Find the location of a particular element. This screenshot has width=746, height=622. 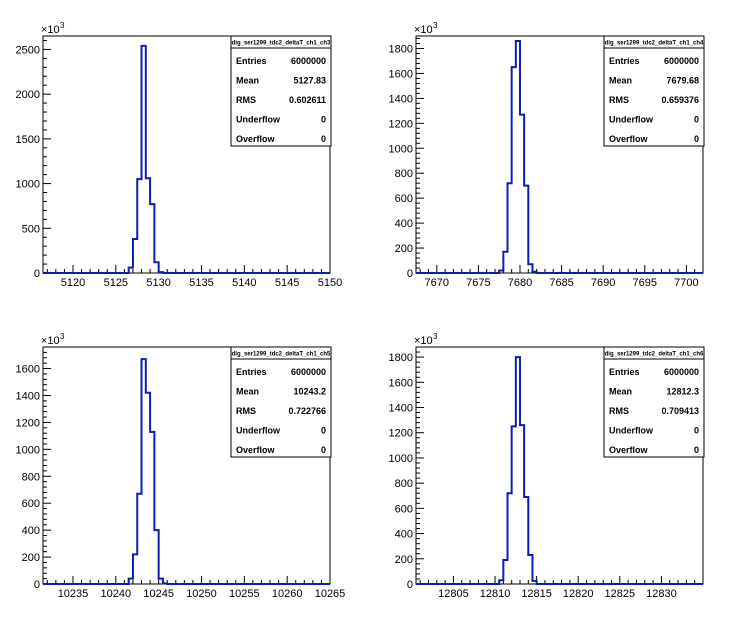

x-tick-label: 7700 is located at coordinates (686, 283).